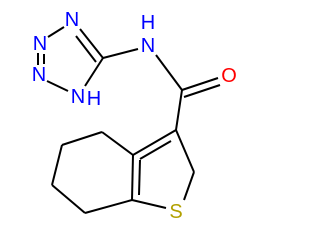 This screenshot has height=250, width=320. I want to click on atom-label: S, so click(175, 212).